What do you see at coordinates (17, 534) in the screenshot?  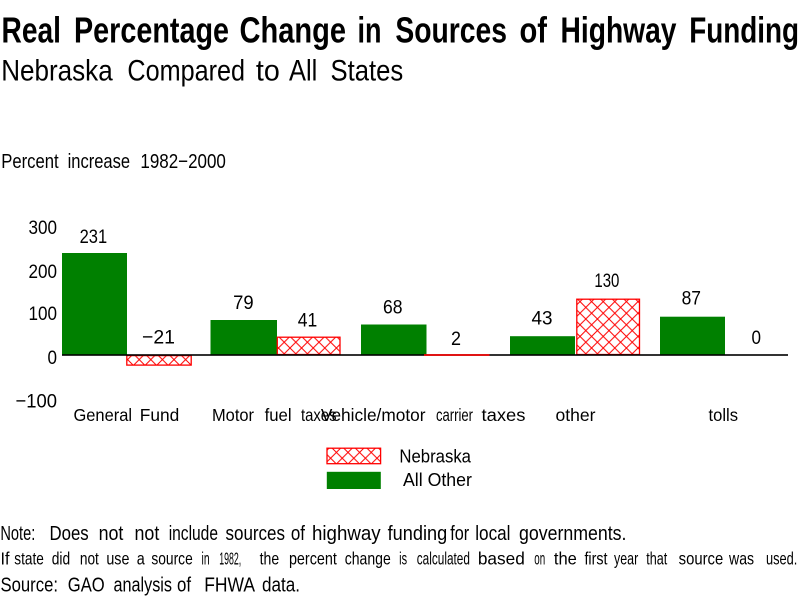 I see `svg-text: Note:` at bounding box center [17, 534].